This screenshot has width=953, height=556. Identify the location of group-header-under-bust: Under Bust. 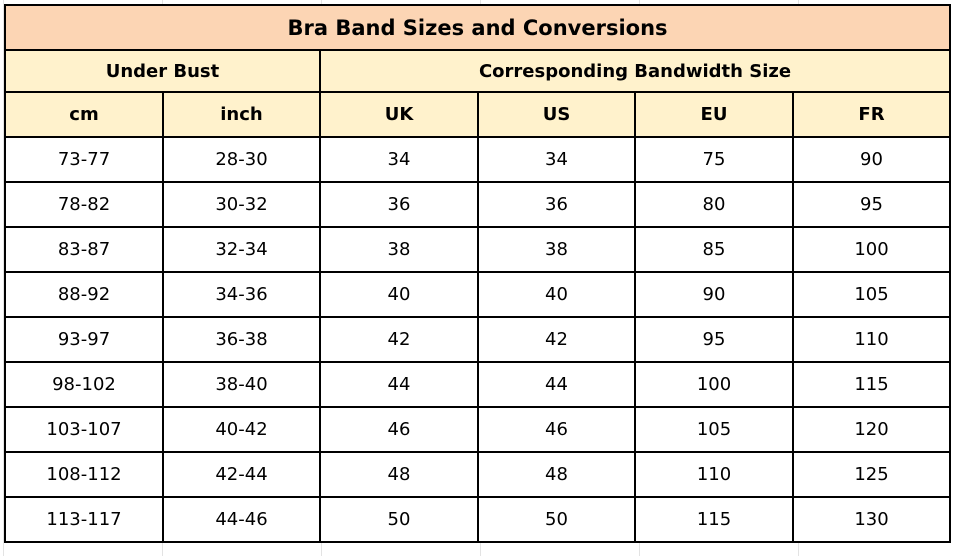
(162, 71).